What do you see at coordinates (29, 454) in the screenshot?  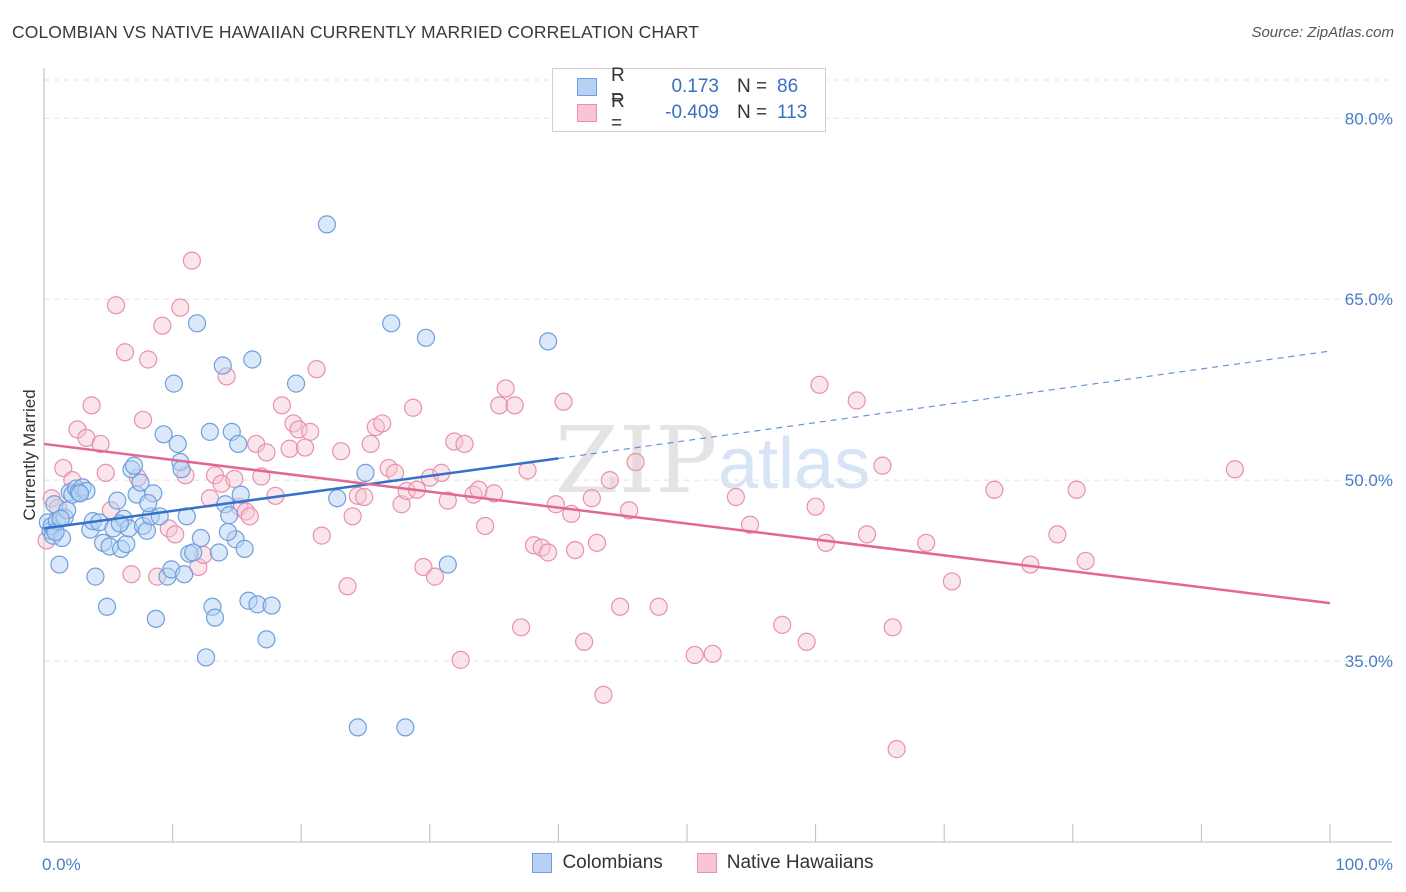 I see `y-axis-label: Currently Married` at bounding box center [29, 454].